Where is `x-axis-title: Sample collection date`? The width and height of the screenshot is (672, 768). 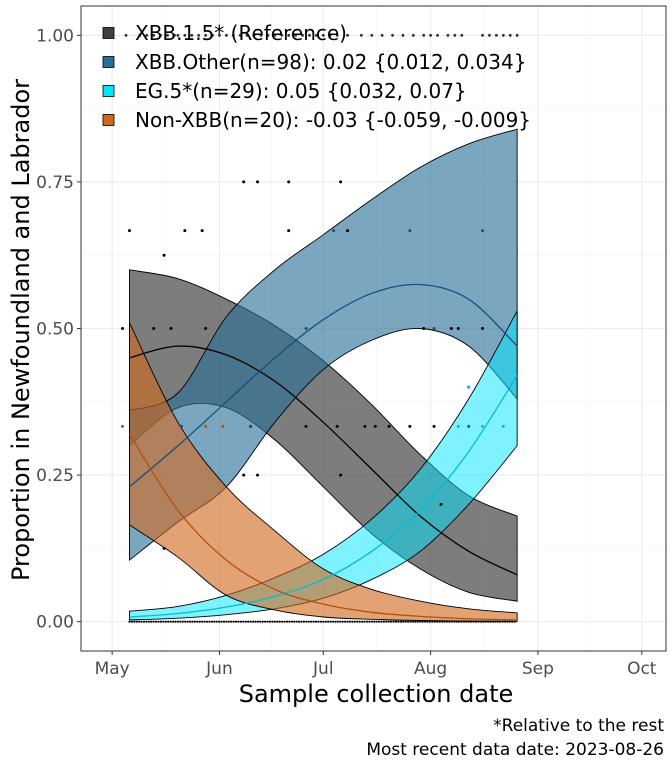 x-axis-title: Sample collection date is located at coordinates (376, 694).